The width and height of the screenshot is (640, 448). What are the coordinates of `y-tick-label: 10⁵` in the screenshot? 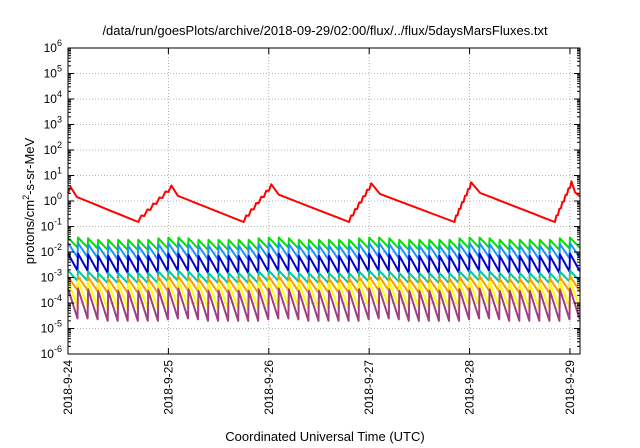 It's located at (53, 72).